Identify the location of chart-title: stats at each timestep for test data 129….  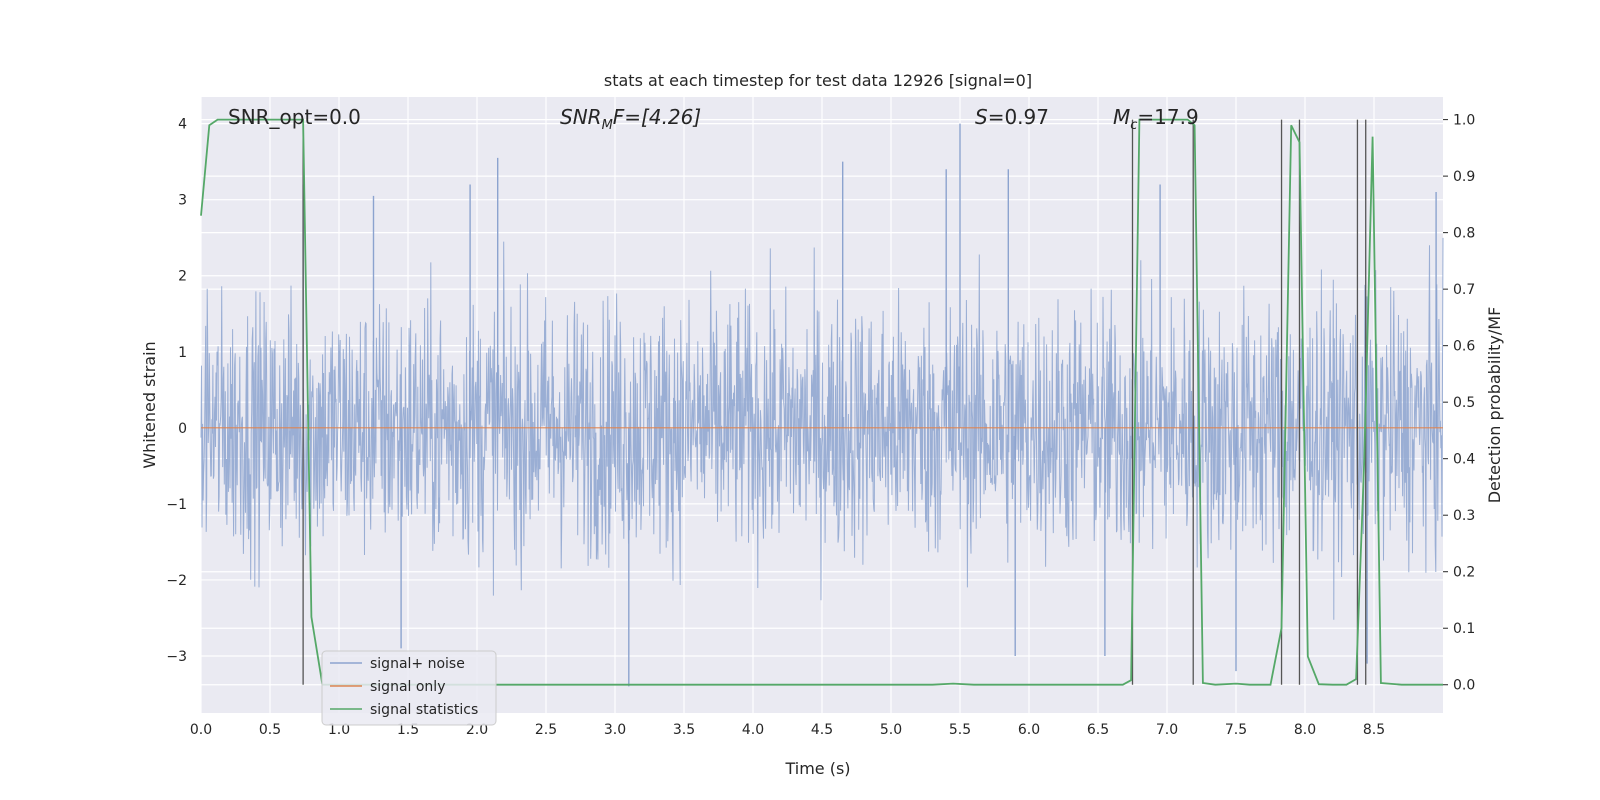
(818, 80).